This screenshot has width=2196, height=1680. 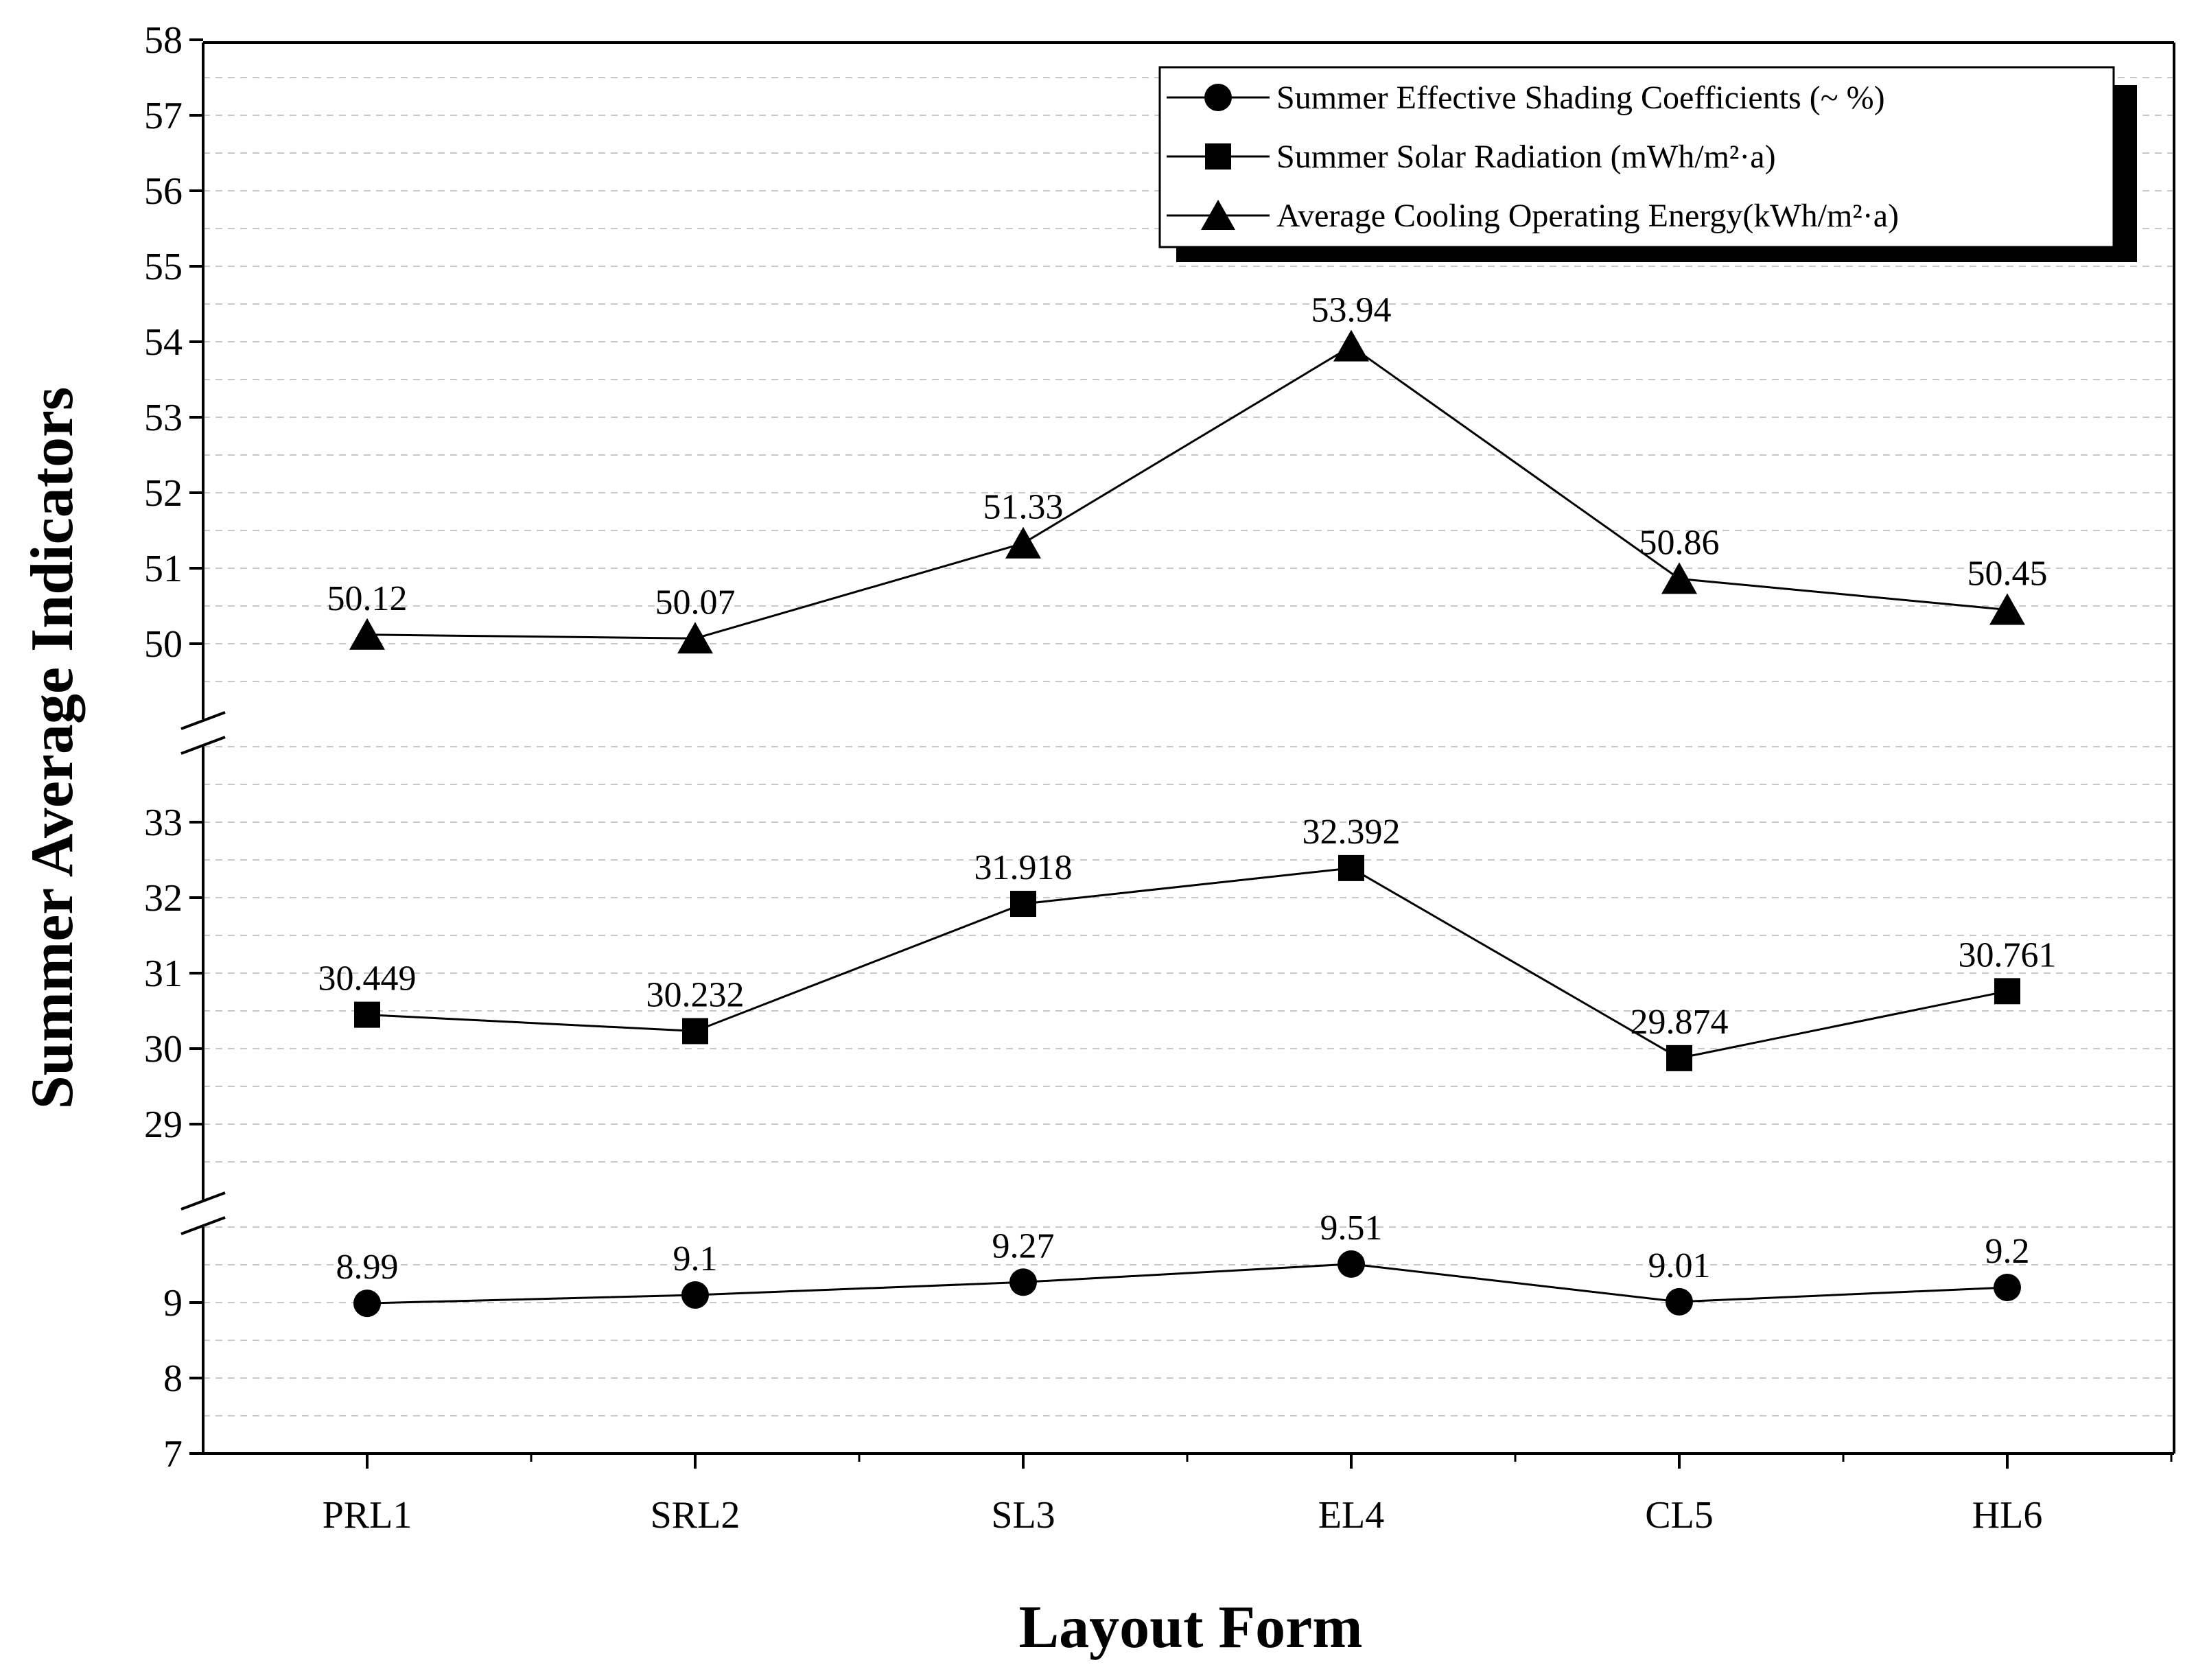 What do you see at coordinates (163, 267) in the screenshot?
I see `y-tick-label: 55` at bounding box center [163, 267].